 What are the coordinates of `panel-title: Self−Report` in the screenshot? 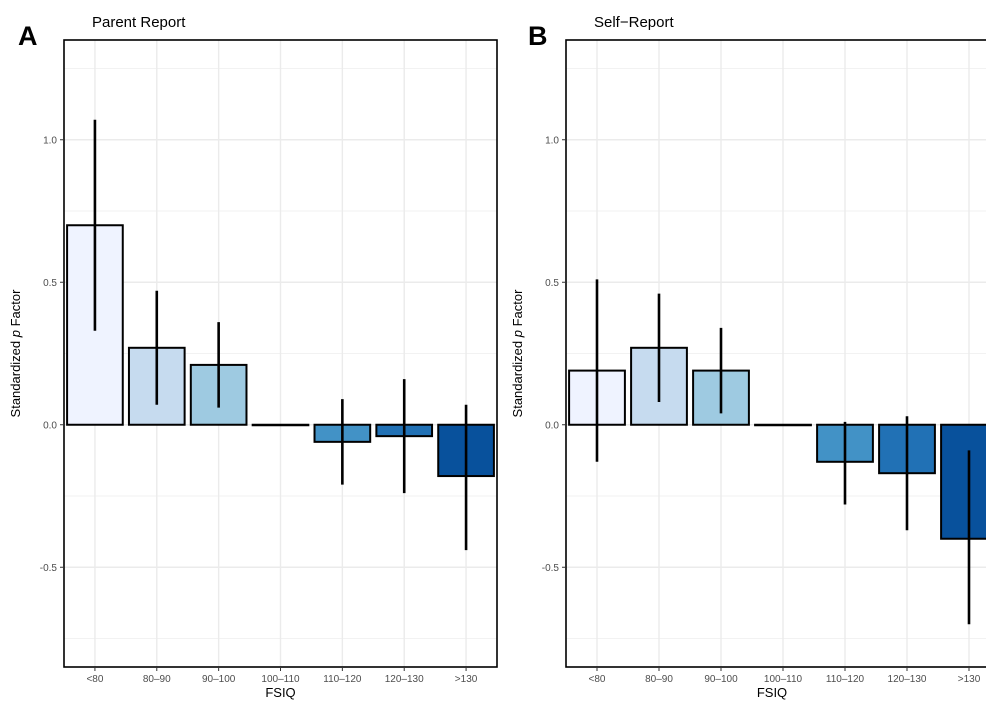 It's located at (634, 22).